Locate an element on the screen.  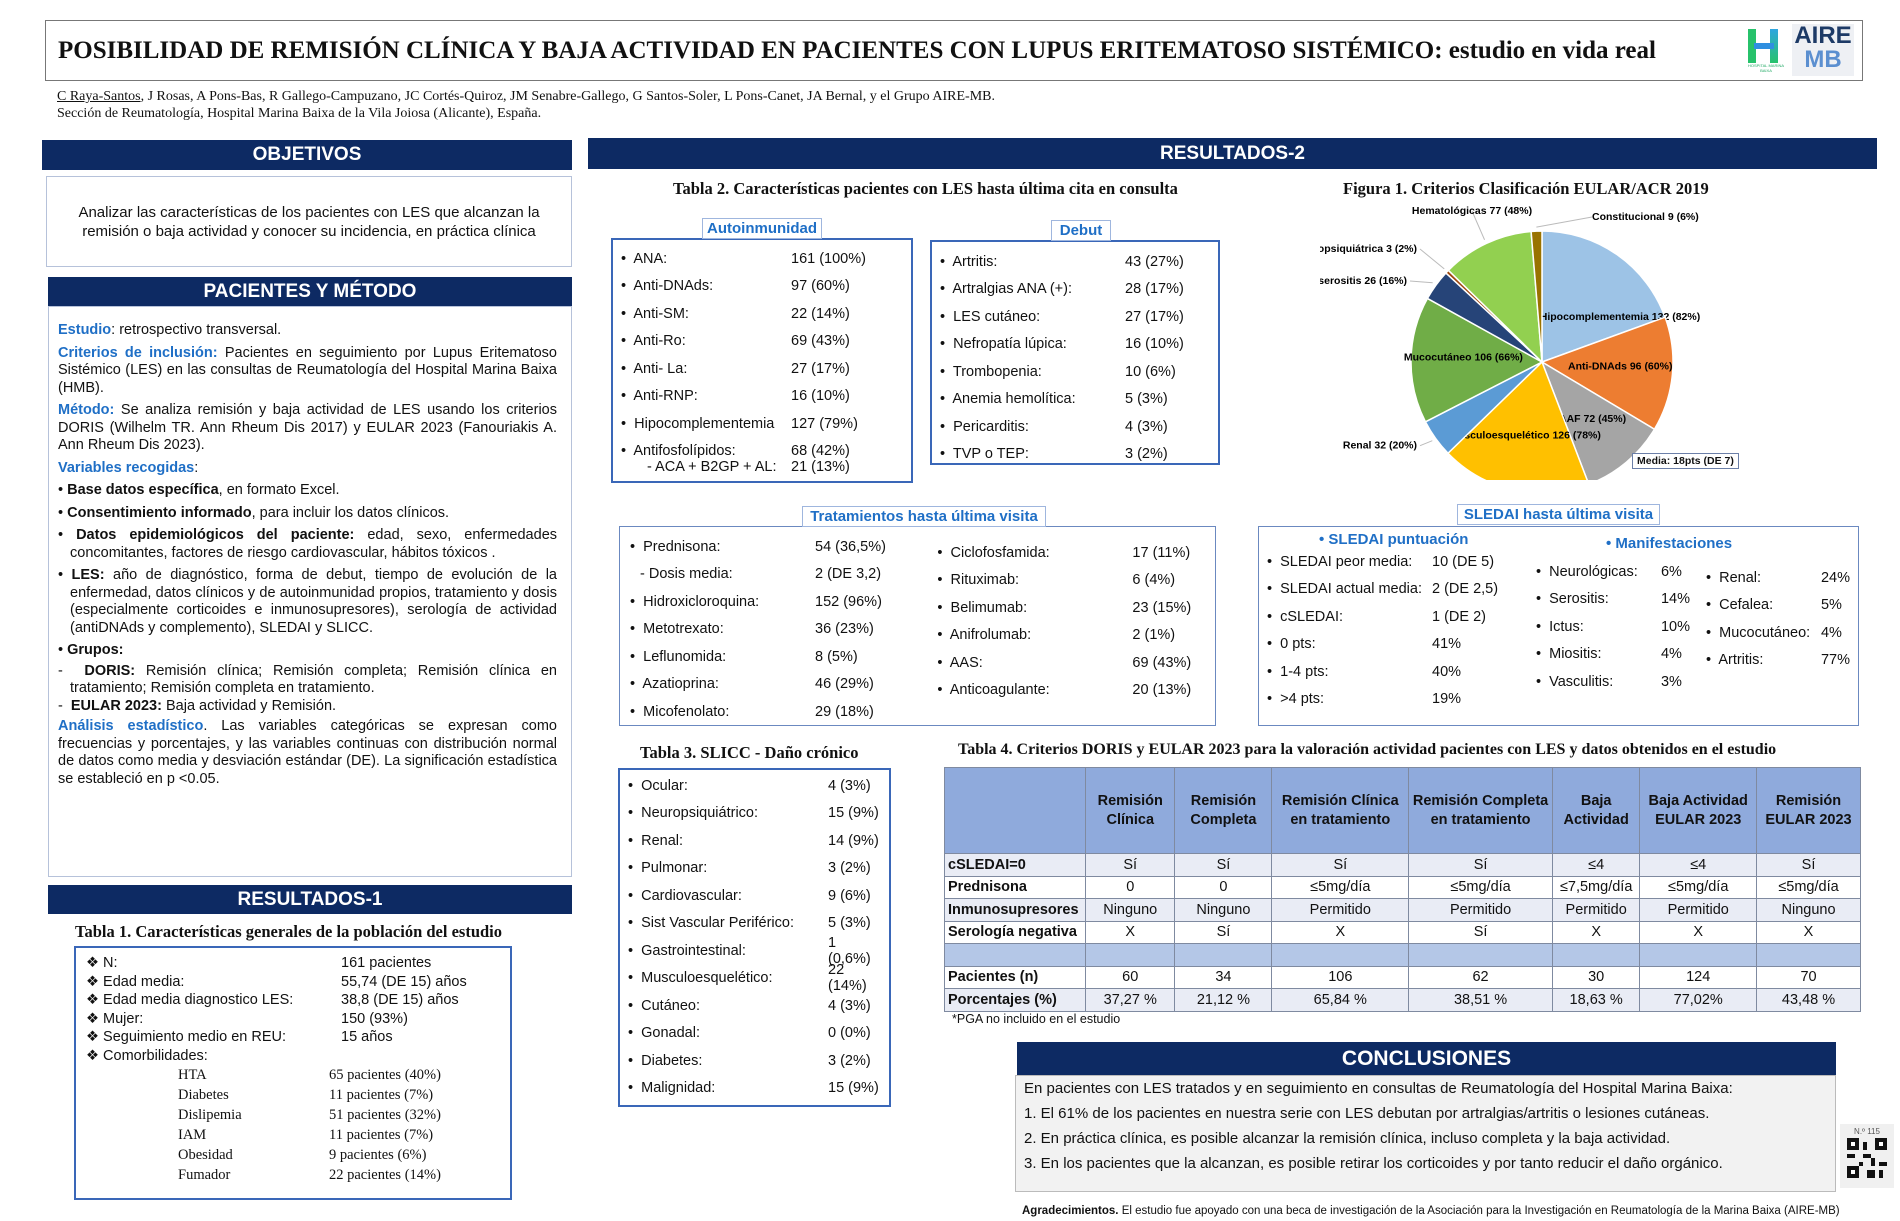
item-value: 3 (2%) is located at coordinates (849, 1060).